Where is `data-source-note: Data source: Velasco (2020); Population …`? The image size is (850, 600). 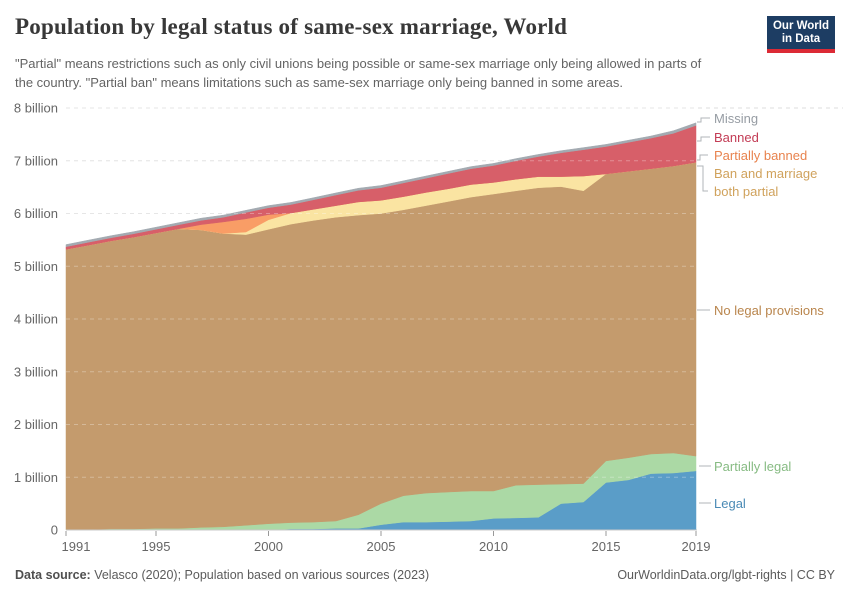 data-source-note: Data source: Velasco (2020); Population … is located at coordinates (222, 575).